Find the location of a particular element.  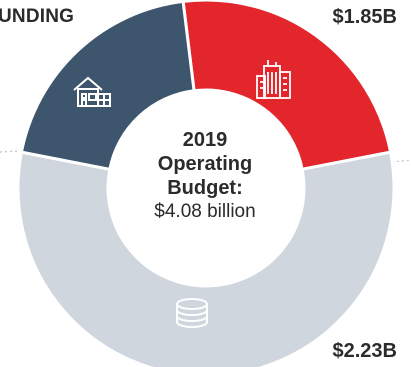

top-right-value-label: $1.85B is located at coordinates (365, 17).